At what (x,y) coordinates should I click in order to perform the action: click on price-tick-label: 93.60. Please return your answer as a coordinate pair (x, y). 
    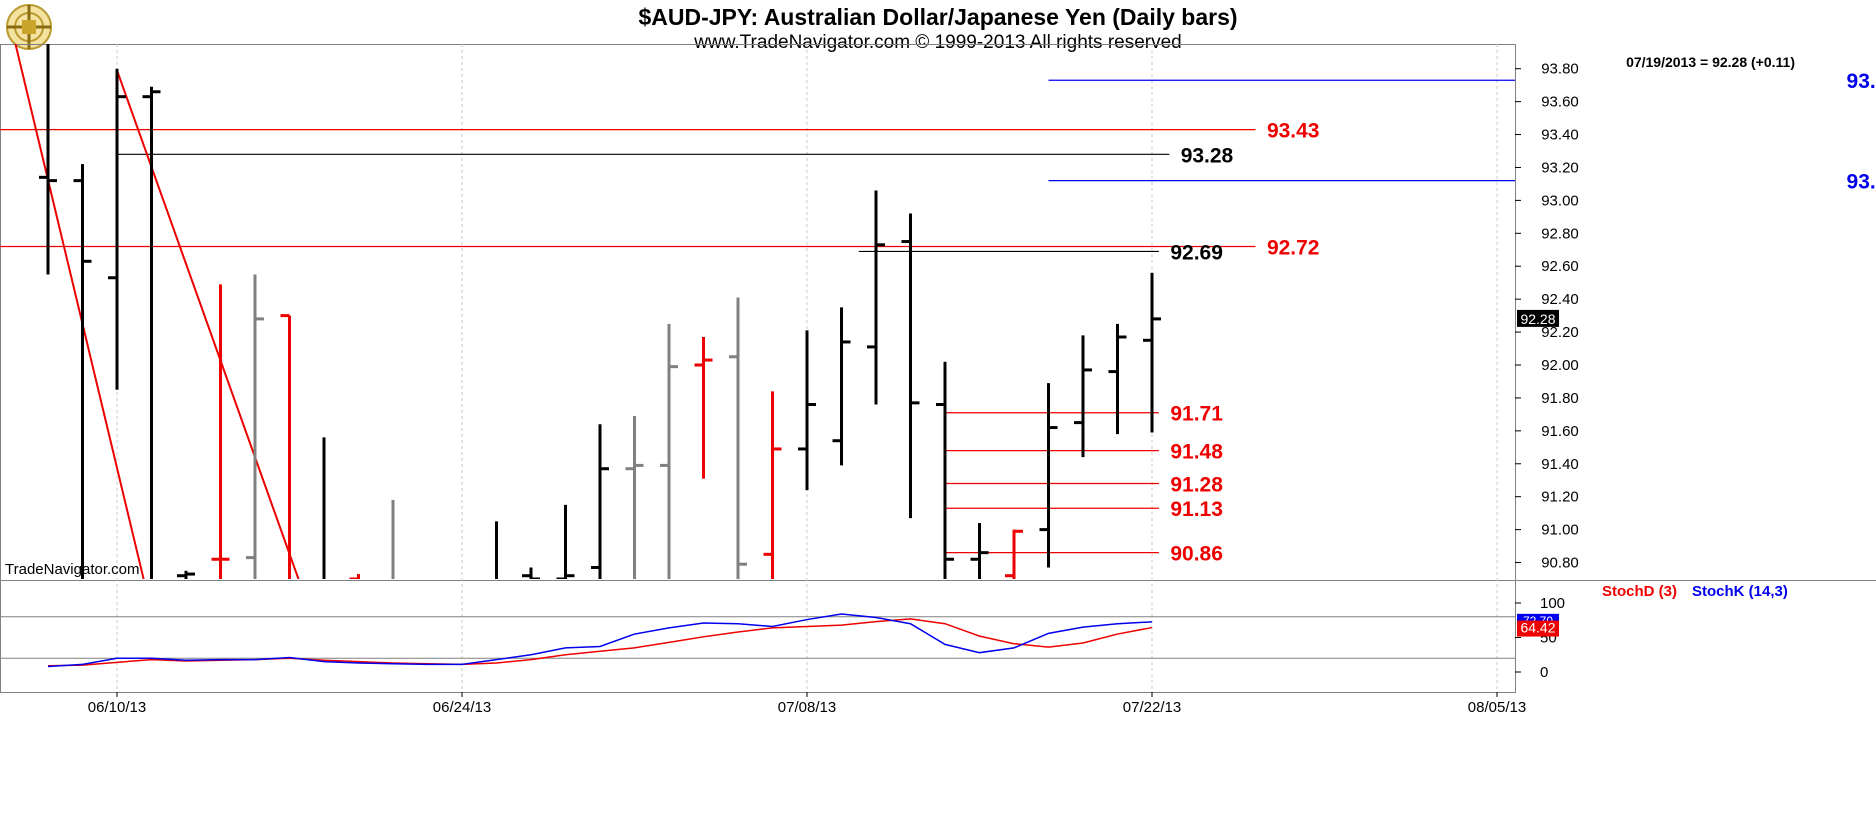
    Looking at the image, I should click on (1560, 102).